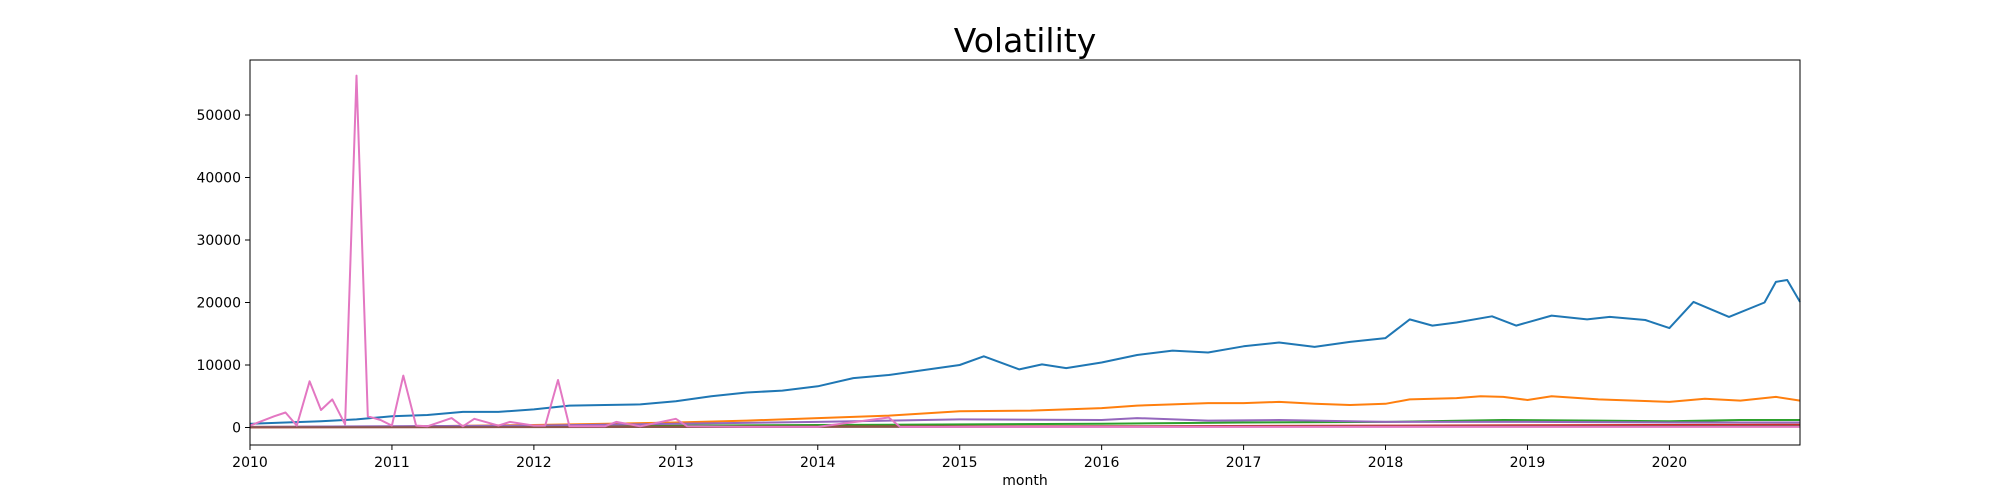  I want to click on x-tick-label: 2011, so click(392, 463).